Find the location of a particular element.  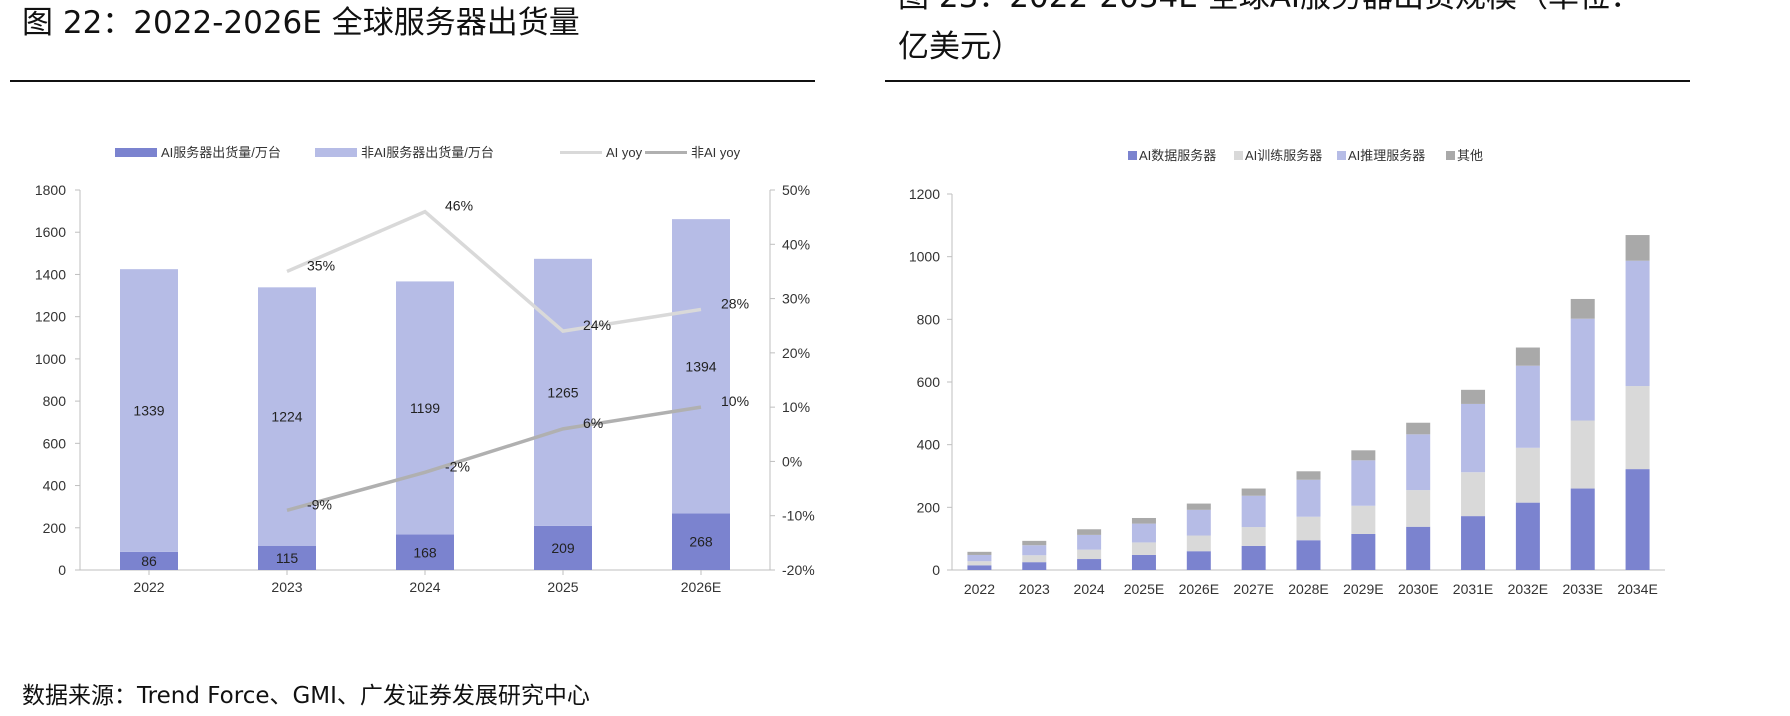

bar-non-ai-2024 is located at coordinates (425, 408).